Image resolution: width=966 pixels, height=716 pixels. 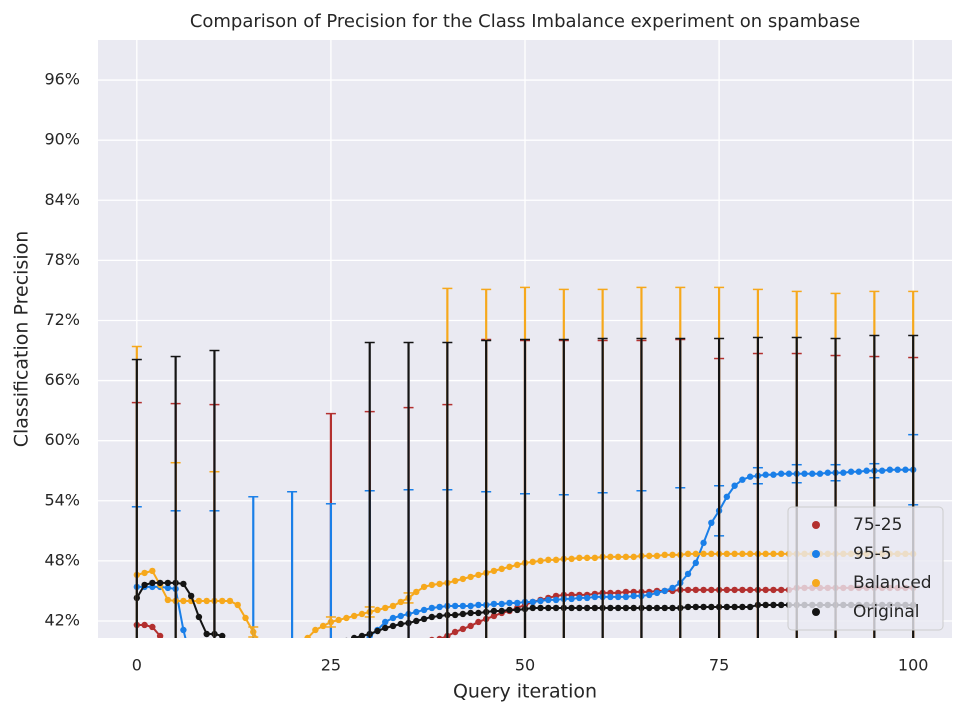 I want to click on y-tick-label: 60%, so click(x=62, y=439).